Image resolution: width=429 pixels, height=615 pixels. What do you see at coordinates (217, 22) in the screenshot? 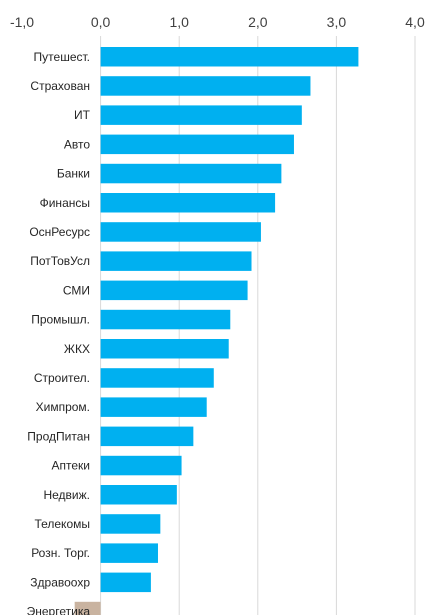
I see `x-axis-ticks: -1,0 0,0 1,0 2,0 3,0 4,0` at bounding box center [217, 22].